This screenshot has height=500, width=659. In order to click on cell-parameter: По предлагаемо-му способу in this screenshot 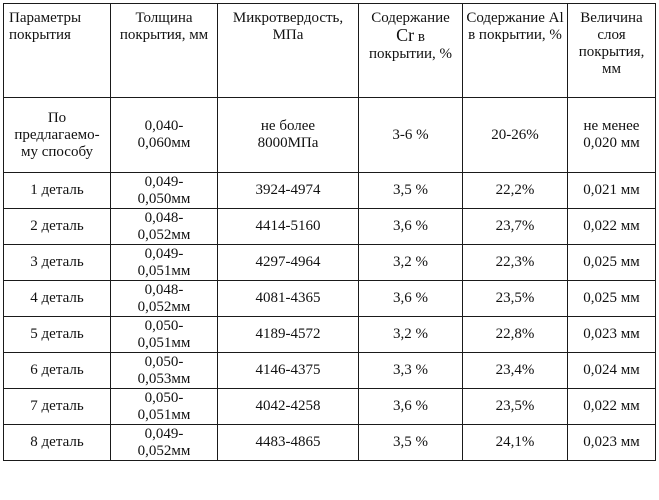, I will do `click(57, 135)`.